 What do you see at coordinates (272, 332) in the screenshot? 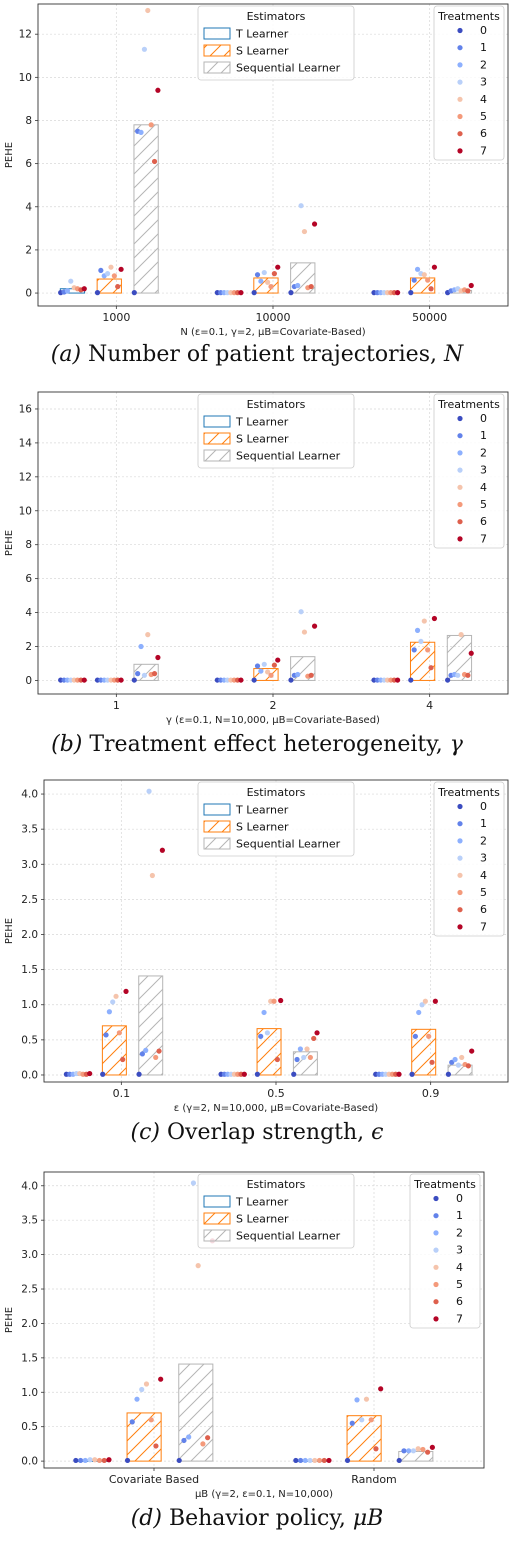
I see `x-axis-label: N (ε=0.1, γ=2, μB=Covariate-Based)` at bounding box center [272, 332].